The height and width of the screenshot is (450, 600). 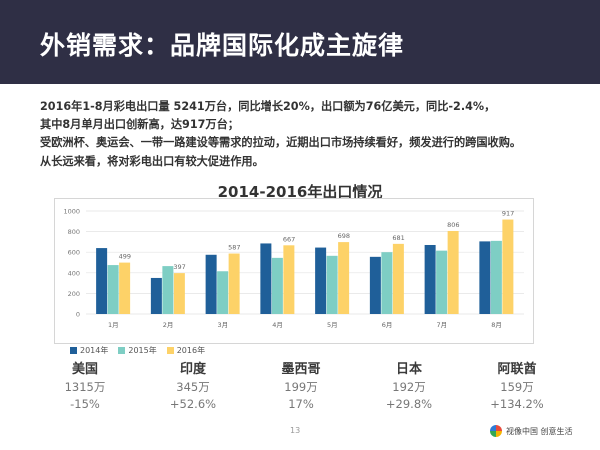 I want to click on country-name: 日本, so click(x=408, y=369).